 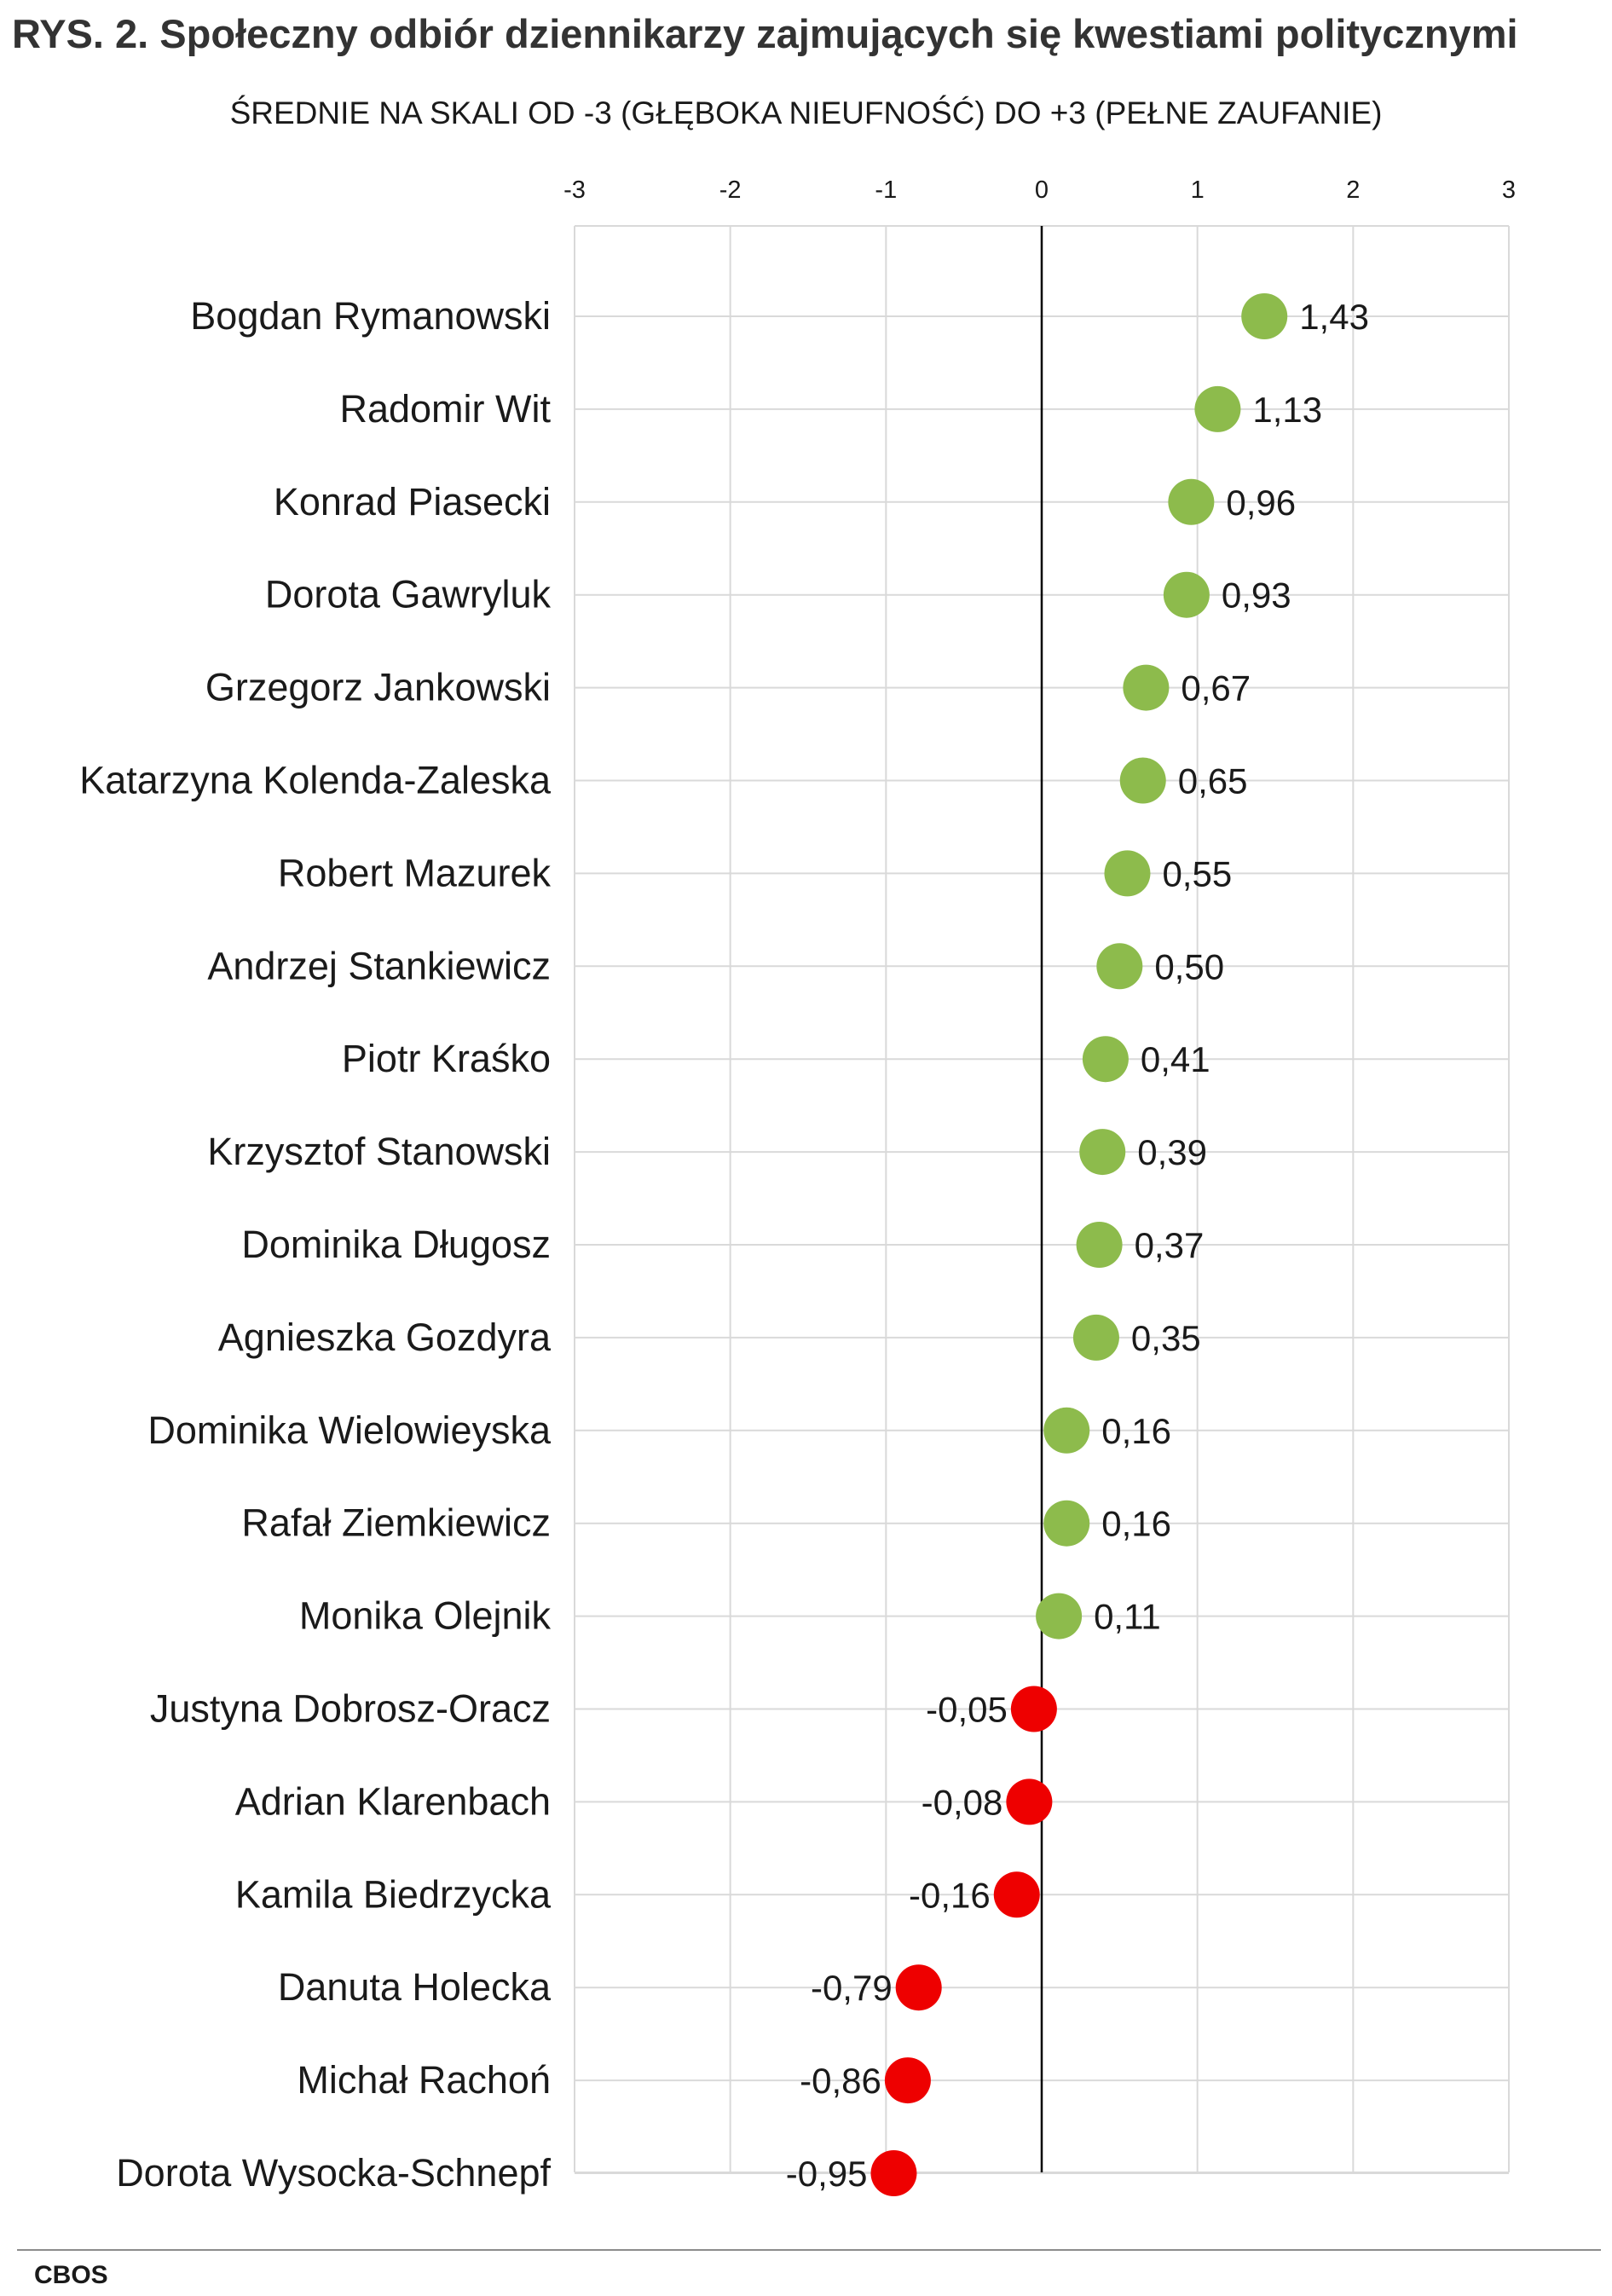 I want to click on data-label: 0,93, so click(x=1256, y=596).